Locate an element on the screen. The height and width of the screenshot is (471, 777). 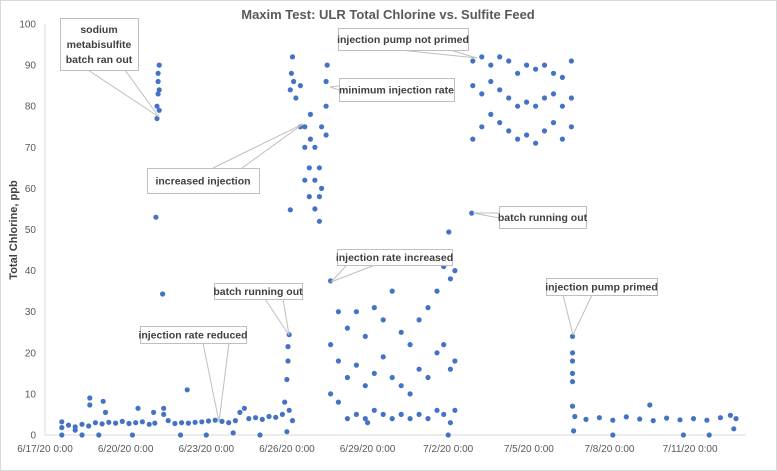
y-tick-label: 40 is located at coordinates (31, 271).